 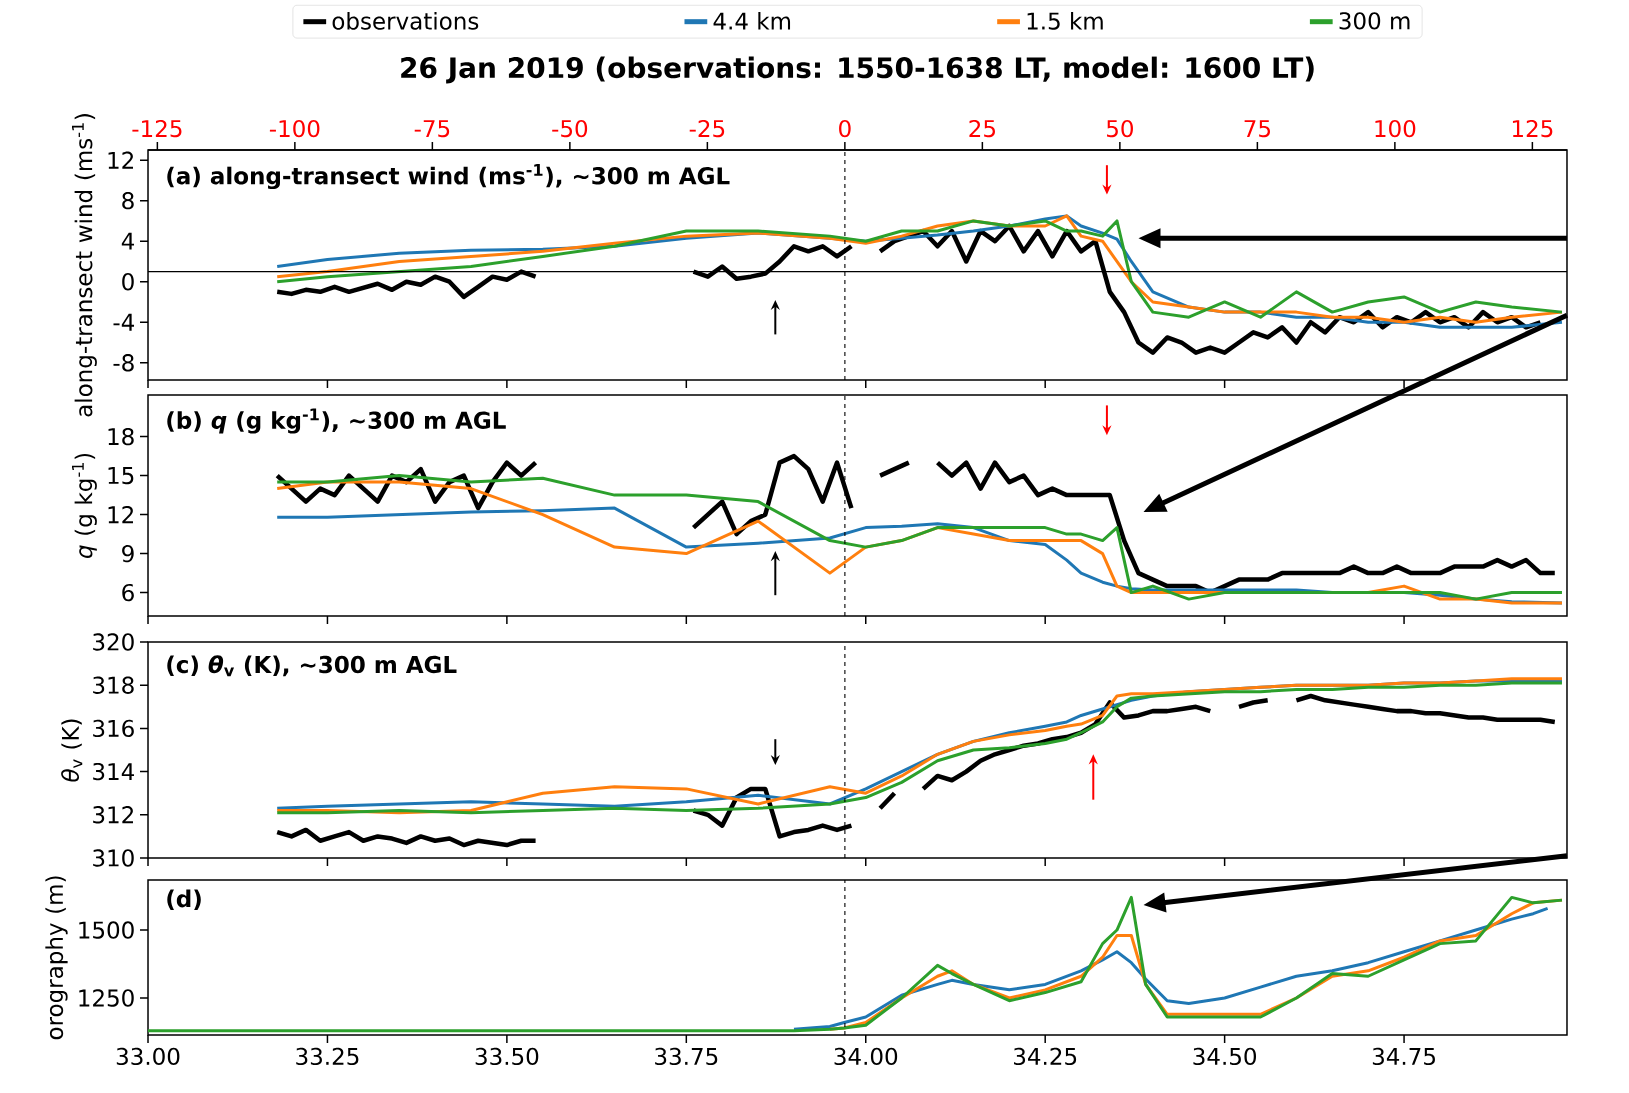 I want to click on x2-tick-label: -50, so click(x=570, y=128).